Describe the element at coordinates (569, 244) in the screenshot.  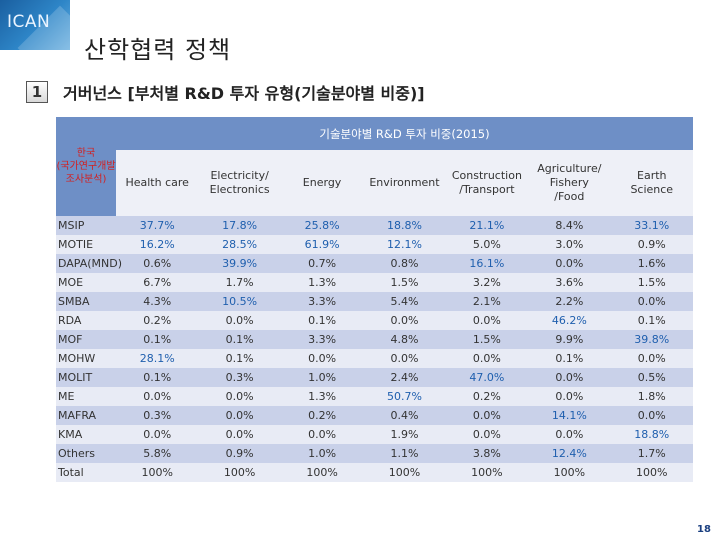
I see `value-cell: 3.0%` at that location.